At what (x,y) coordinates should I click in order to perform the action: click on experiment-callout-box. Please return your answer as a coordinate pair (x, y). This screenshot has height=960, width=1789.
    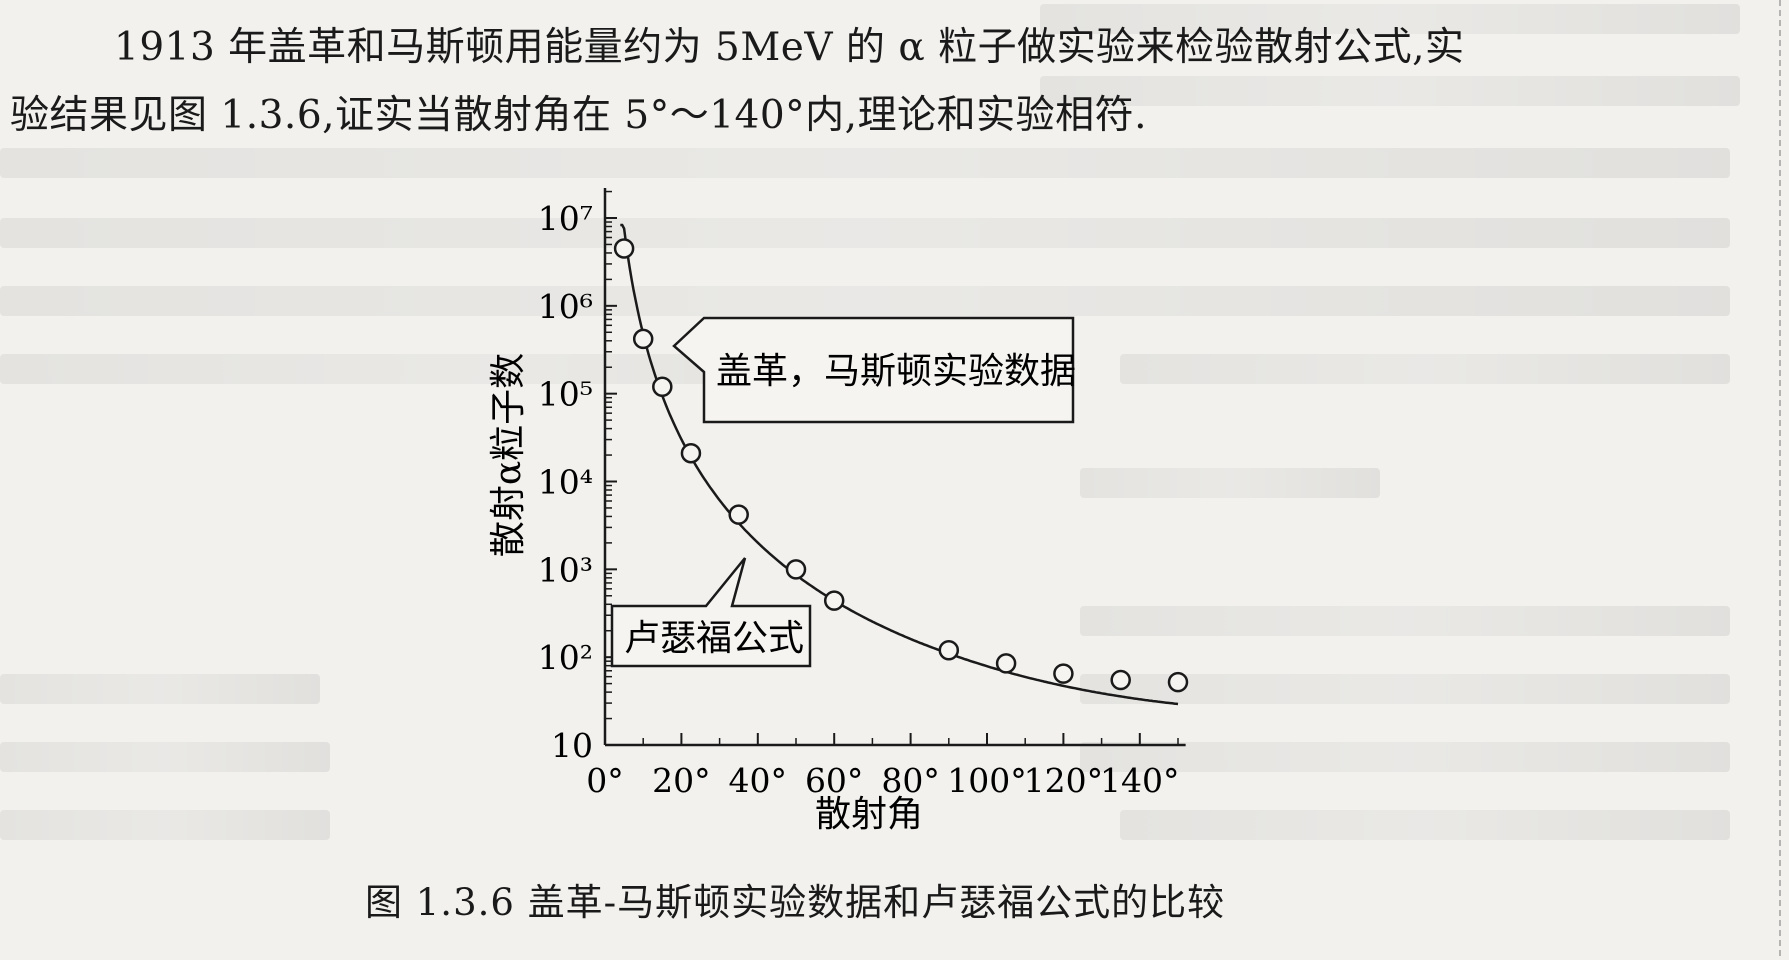
    Looking at the image, I should click on (873, 370).